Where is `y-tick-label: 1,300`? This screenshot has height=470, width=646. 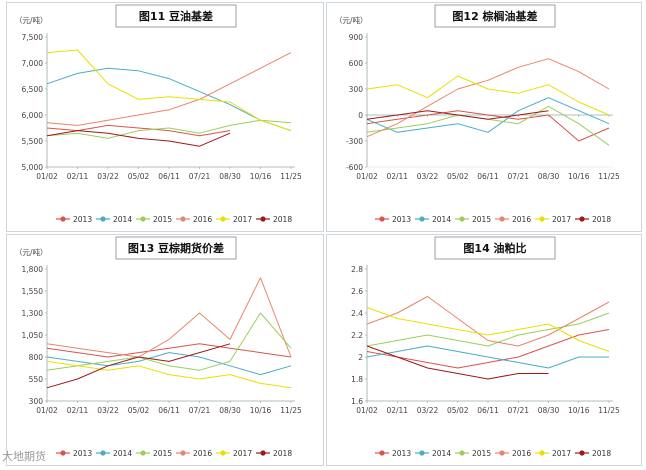 y-tick-label: 1,300 is located at coordinates (33, 313).